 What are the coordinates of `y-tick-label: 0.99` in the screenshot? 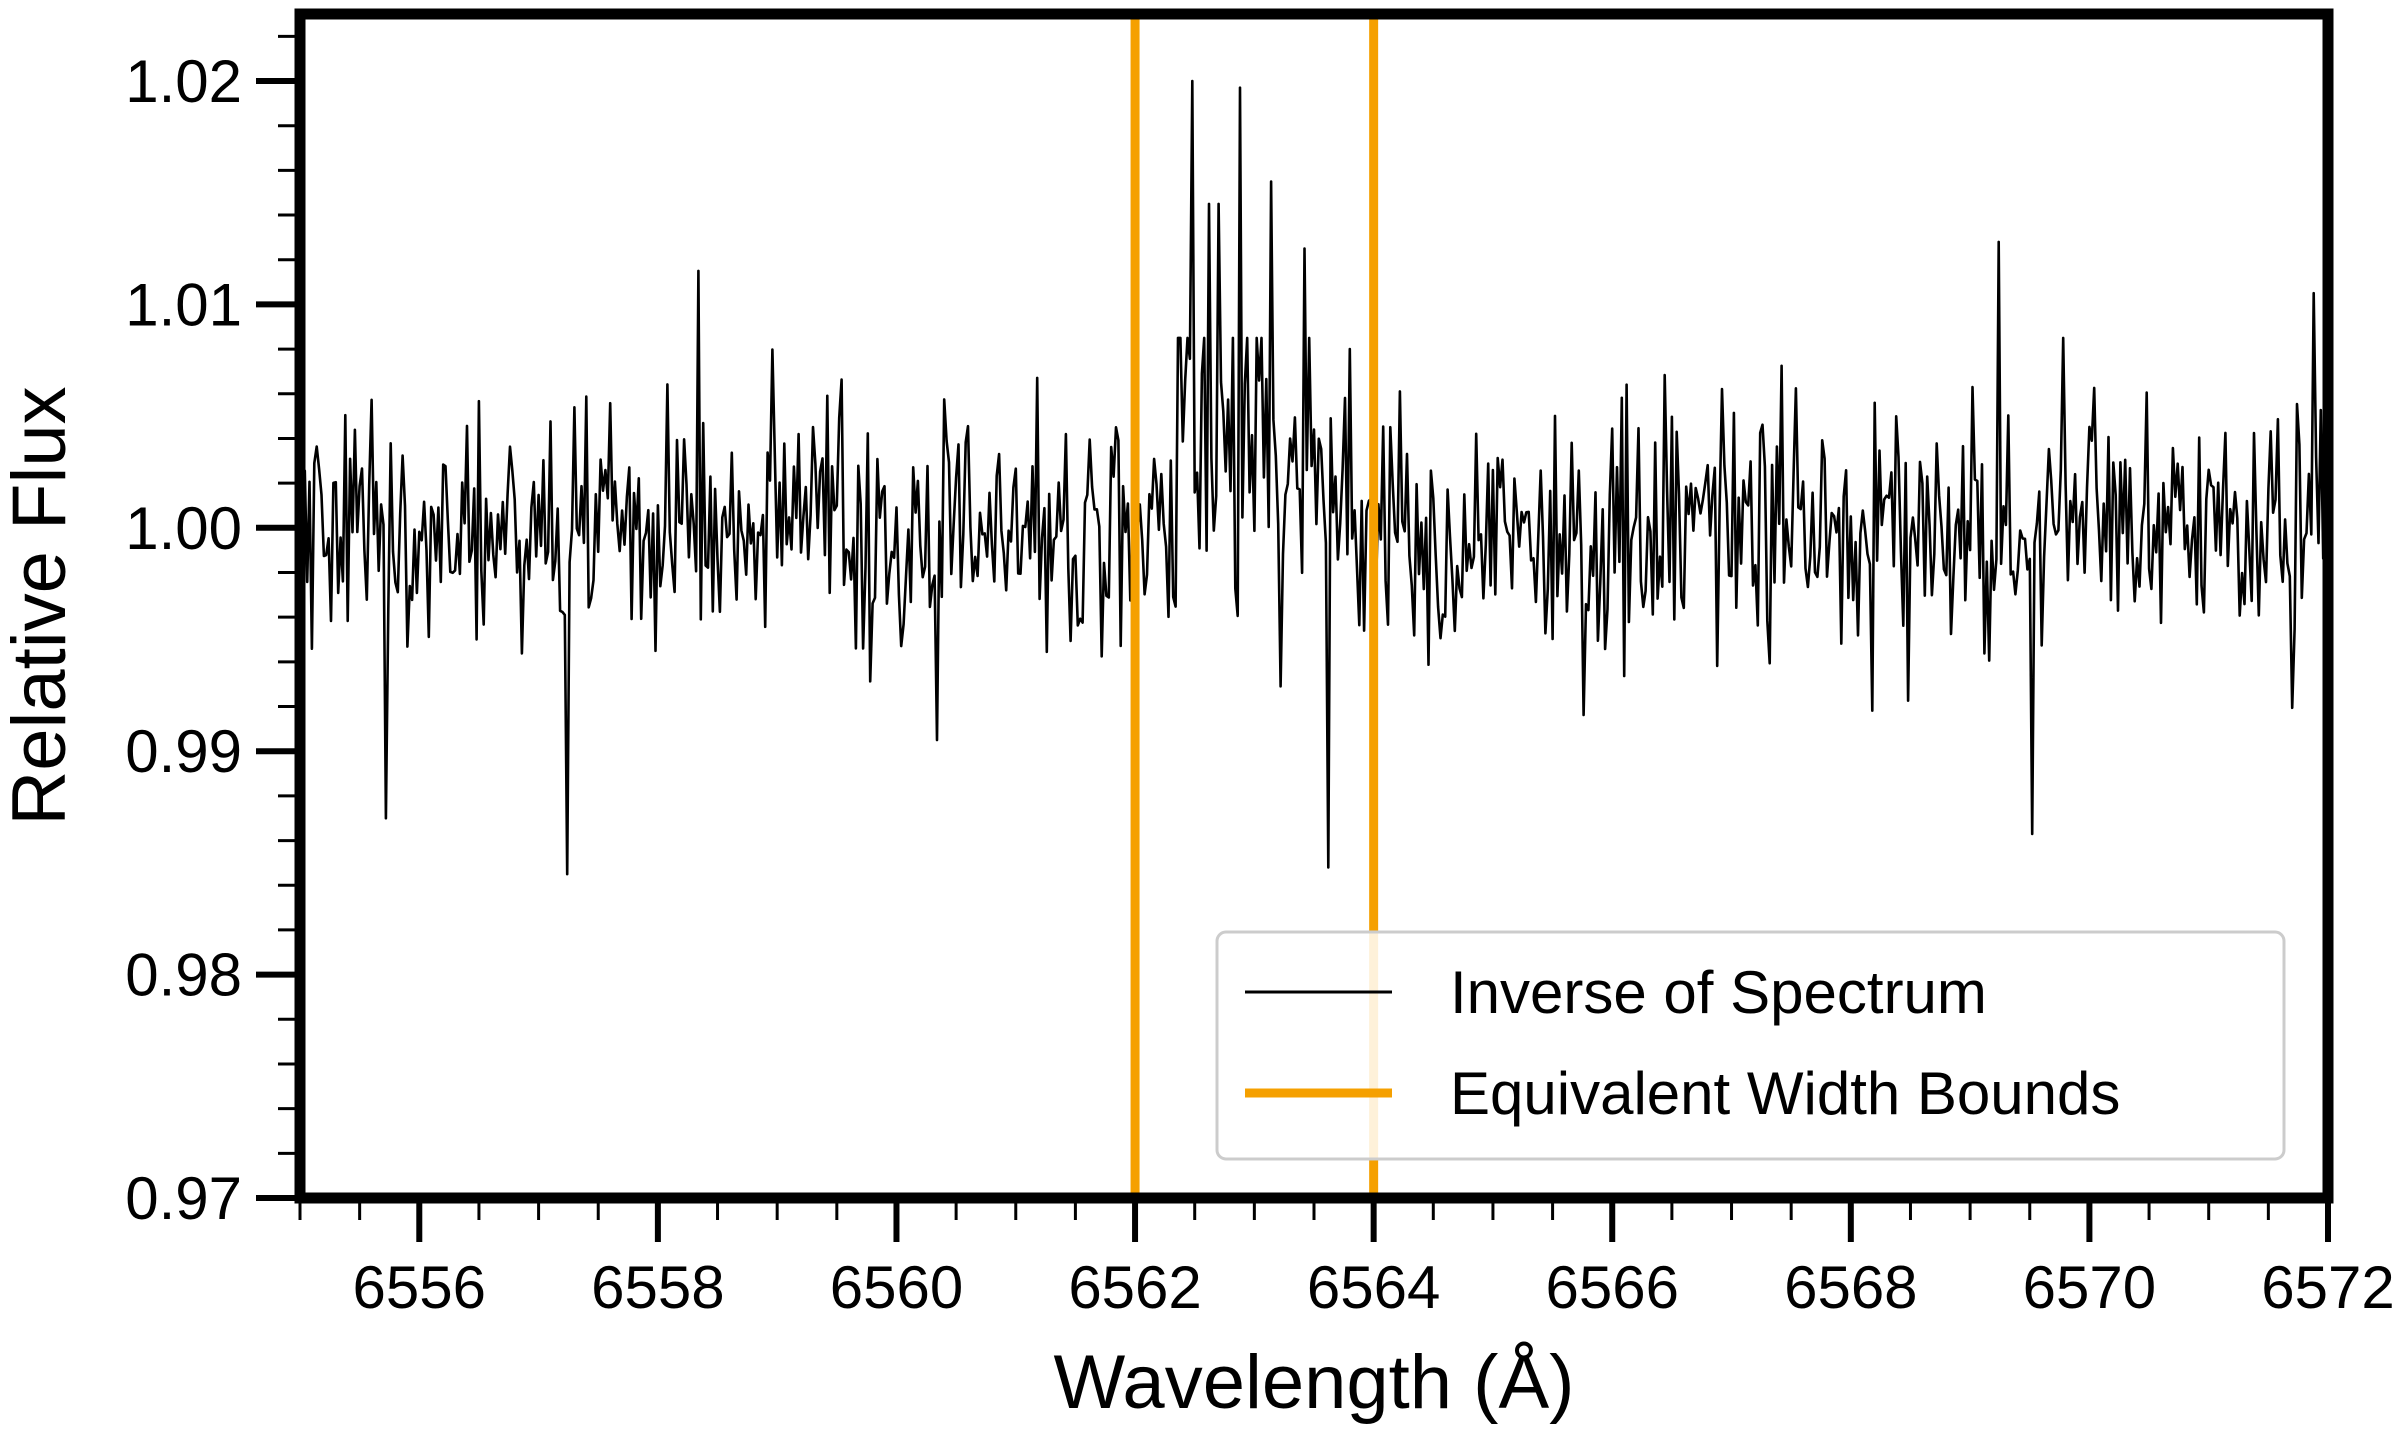 It's located at (183, 751).